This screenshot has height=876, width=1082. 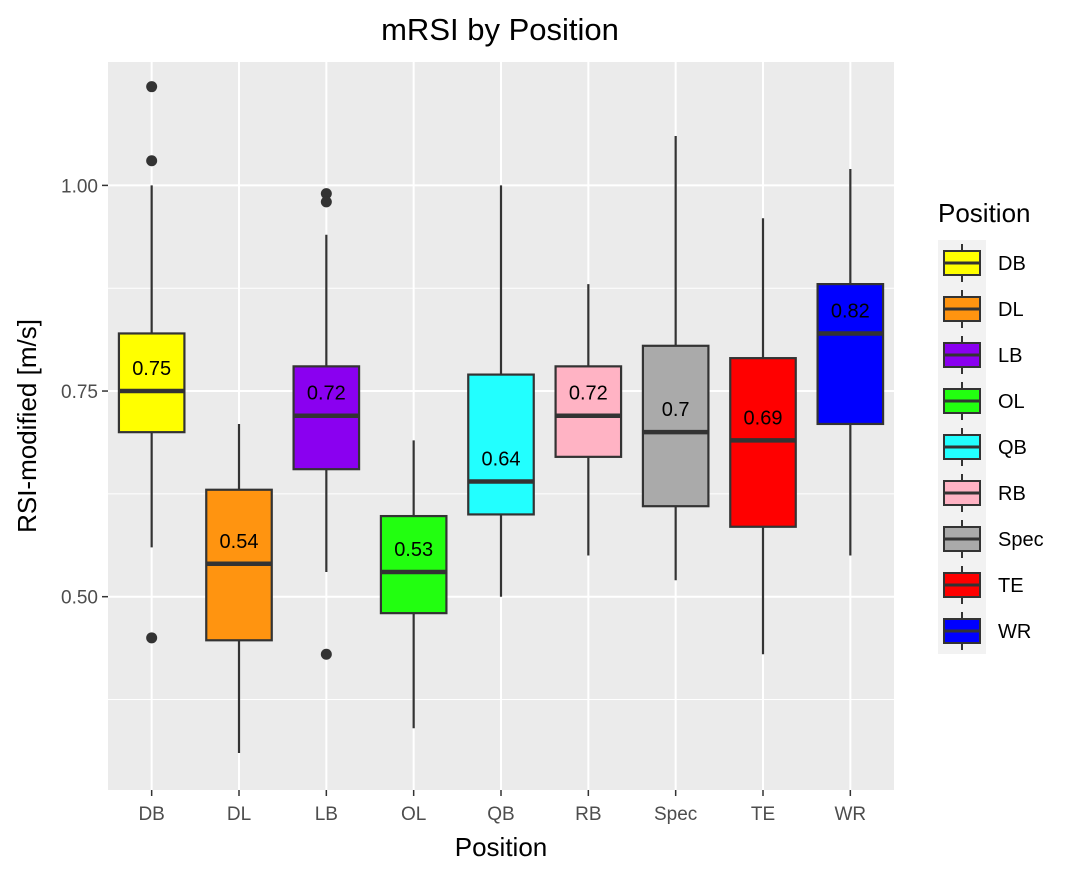 What do you see at coordinates (1021, 540) in the screenshot?
I see `legend-label: Spec` at bounding box center [1021, 540].